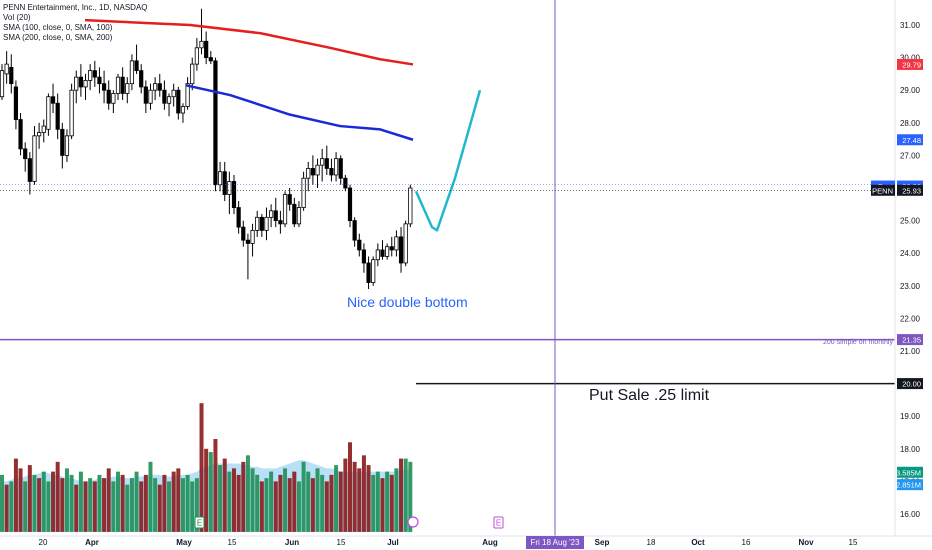 The height and width of the screenshot is (550, 932). What do you see at coordinates (910, 318) in the screenshot?
I see `y-tick-label: 22.00` at bounding box center [910, 318].